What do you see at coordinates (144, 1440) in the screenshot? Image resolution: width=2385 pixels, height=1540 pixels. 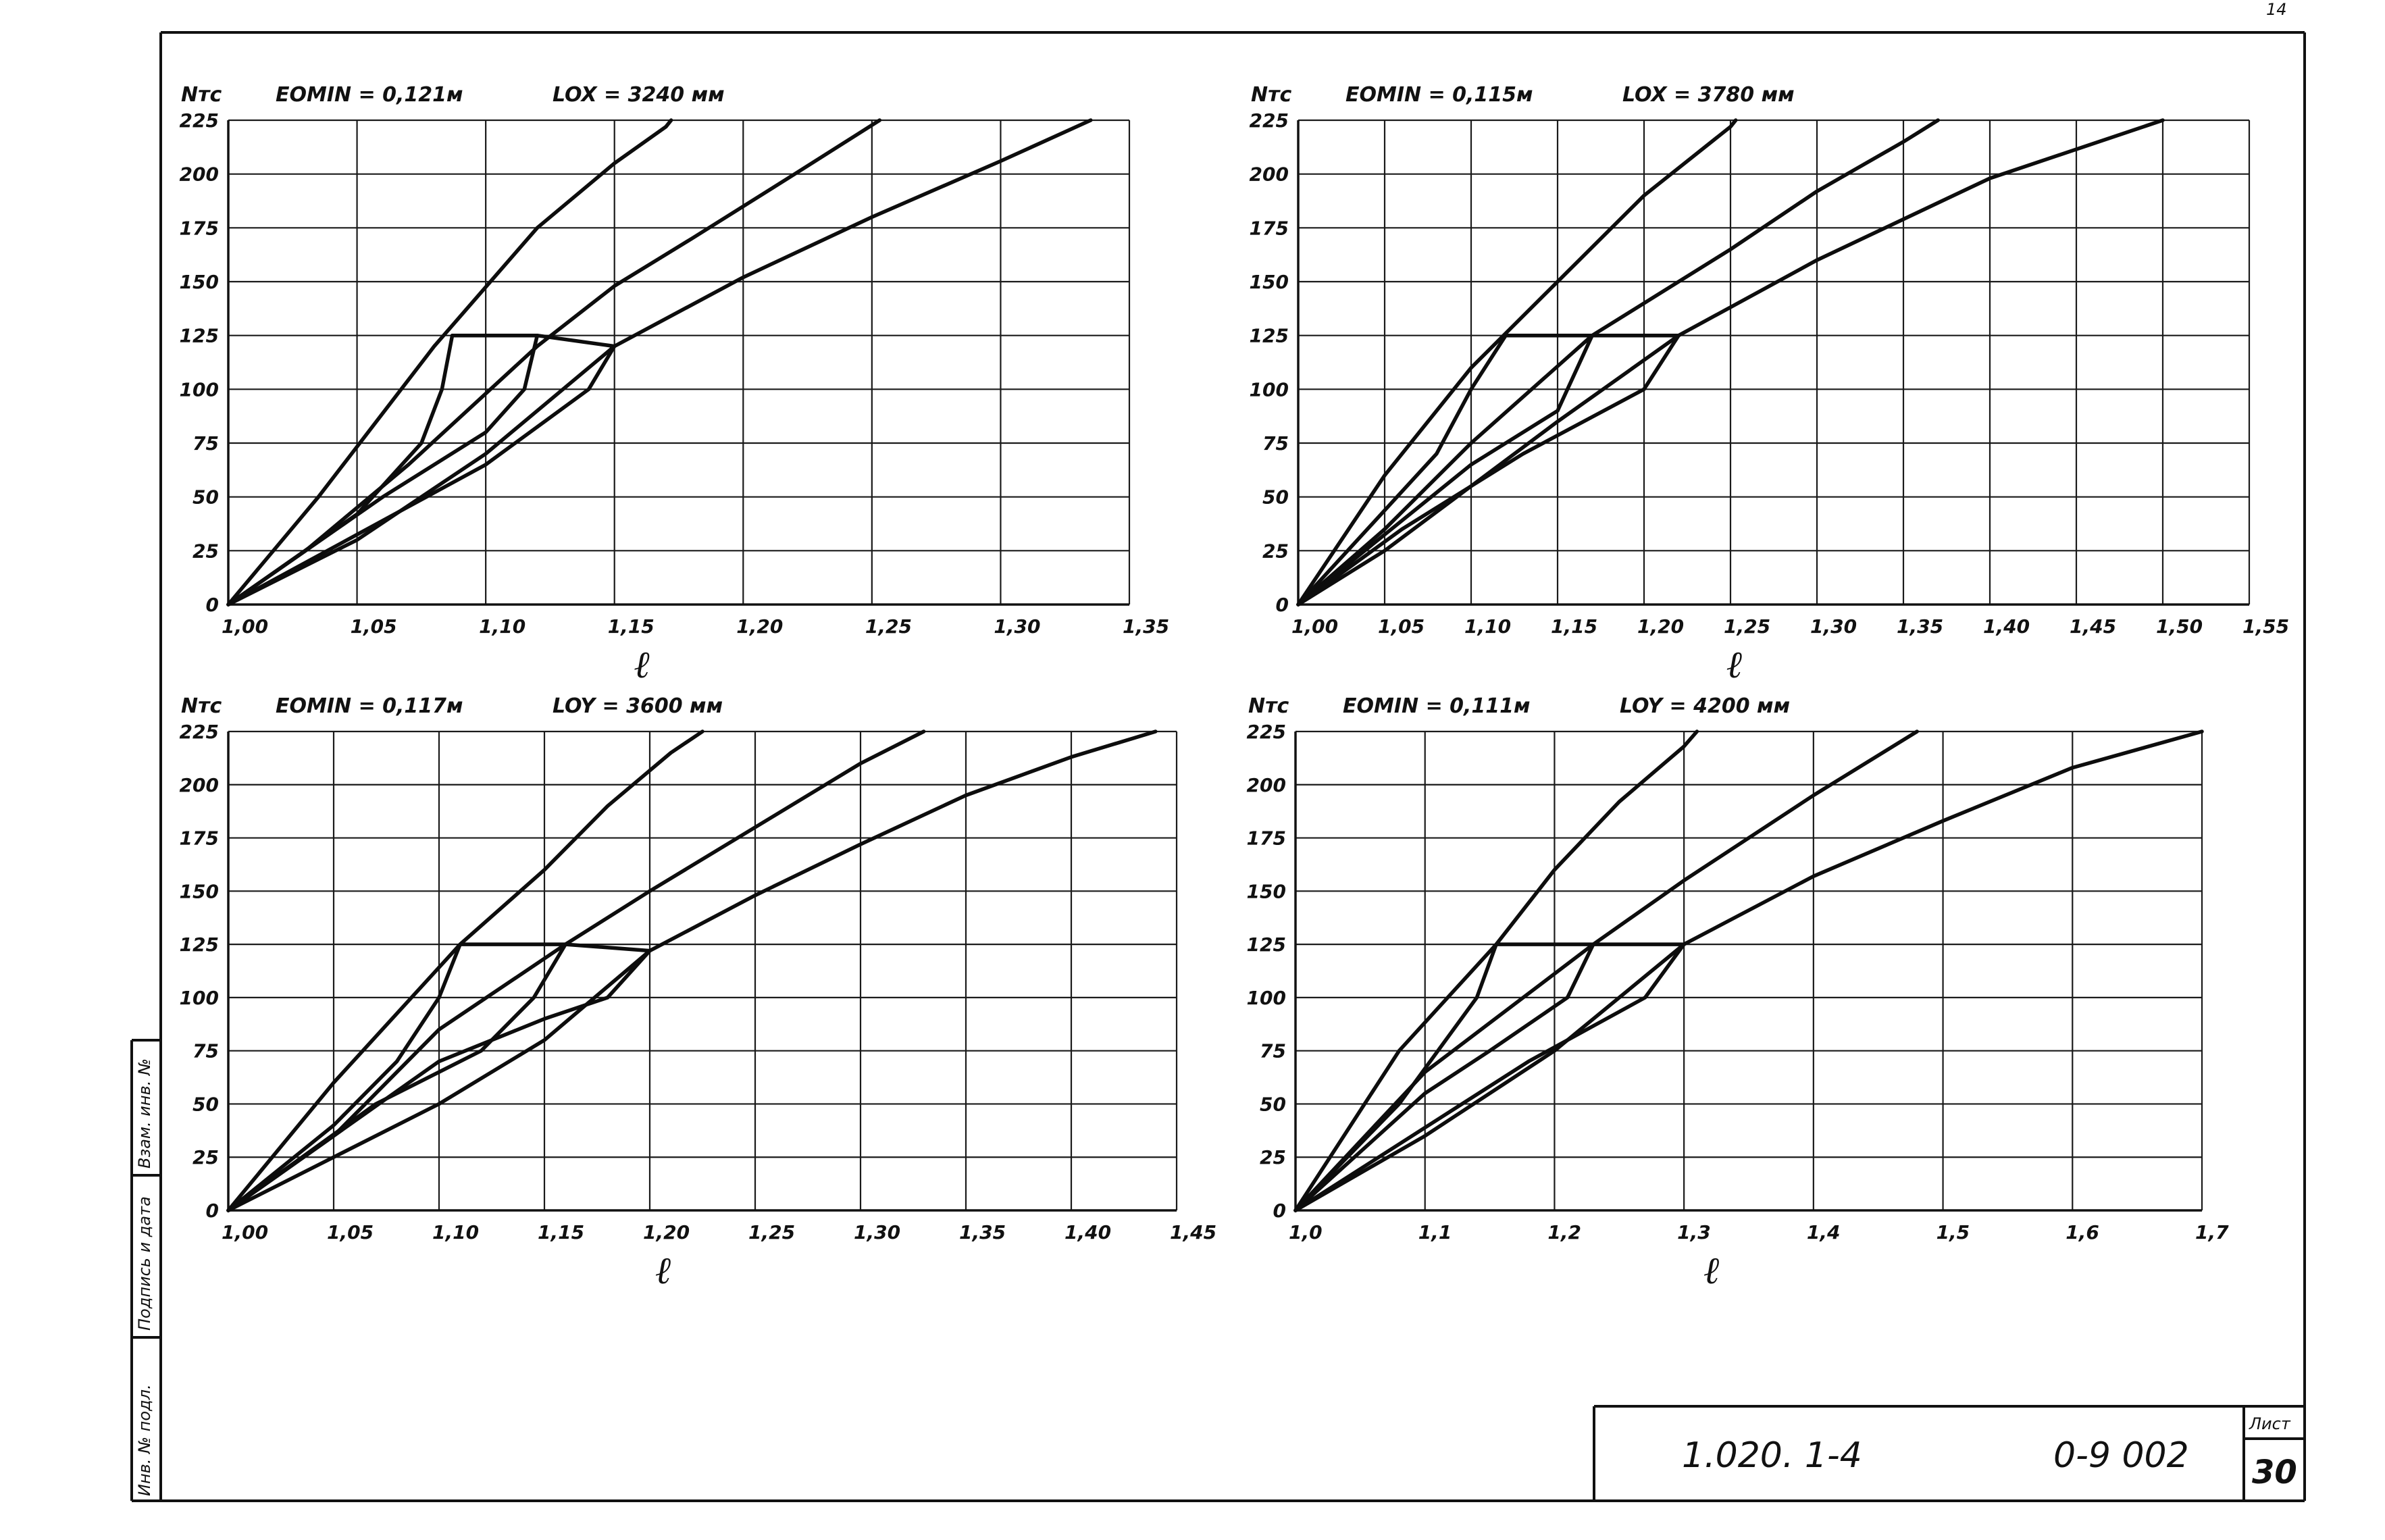 I see `side-label-1: Инв. № подл.` at bounding box center [144, 1440].